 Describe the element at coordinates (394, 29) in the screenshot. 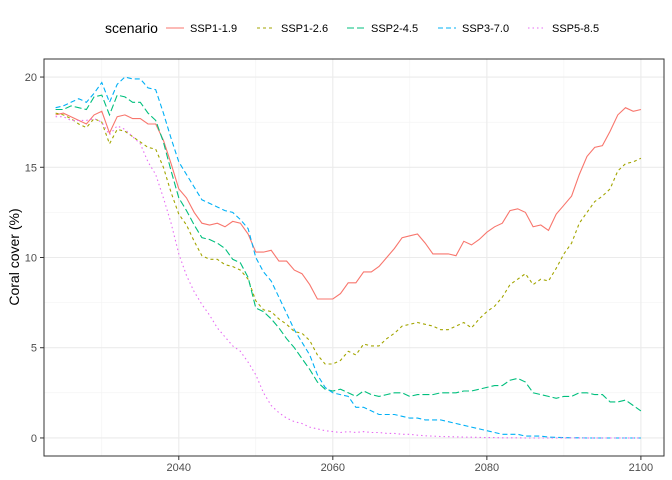

I see `legend-label-ssp2-4.5: SSP2-4.5` at that location.